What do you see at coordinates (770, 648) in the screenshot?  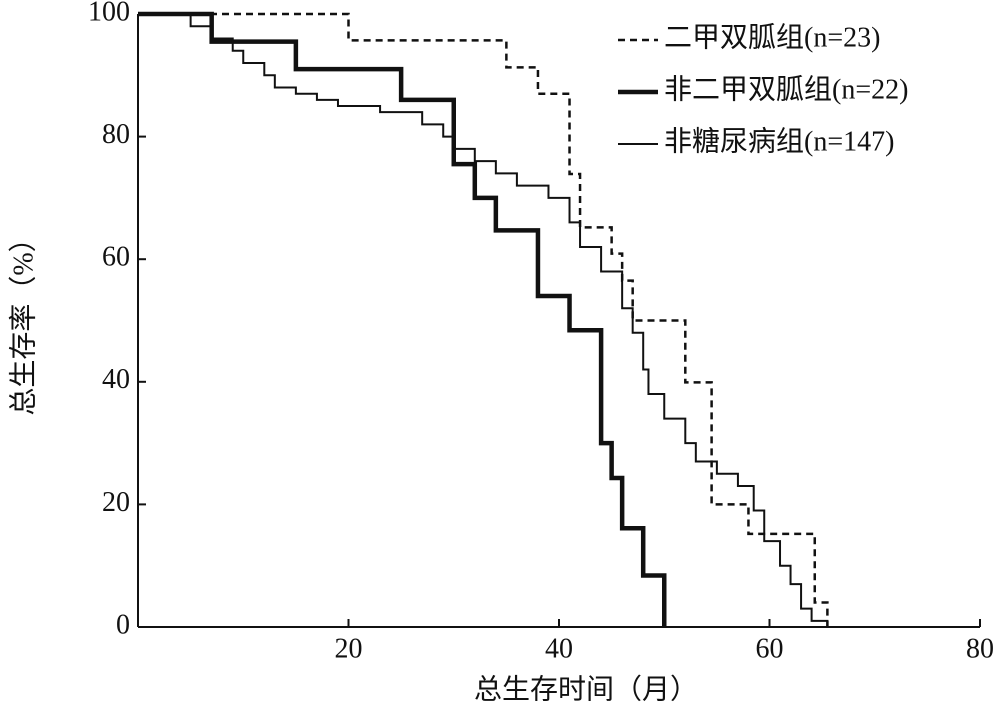 I see `x-tick-label: 60` at bounding box center [770, 648].